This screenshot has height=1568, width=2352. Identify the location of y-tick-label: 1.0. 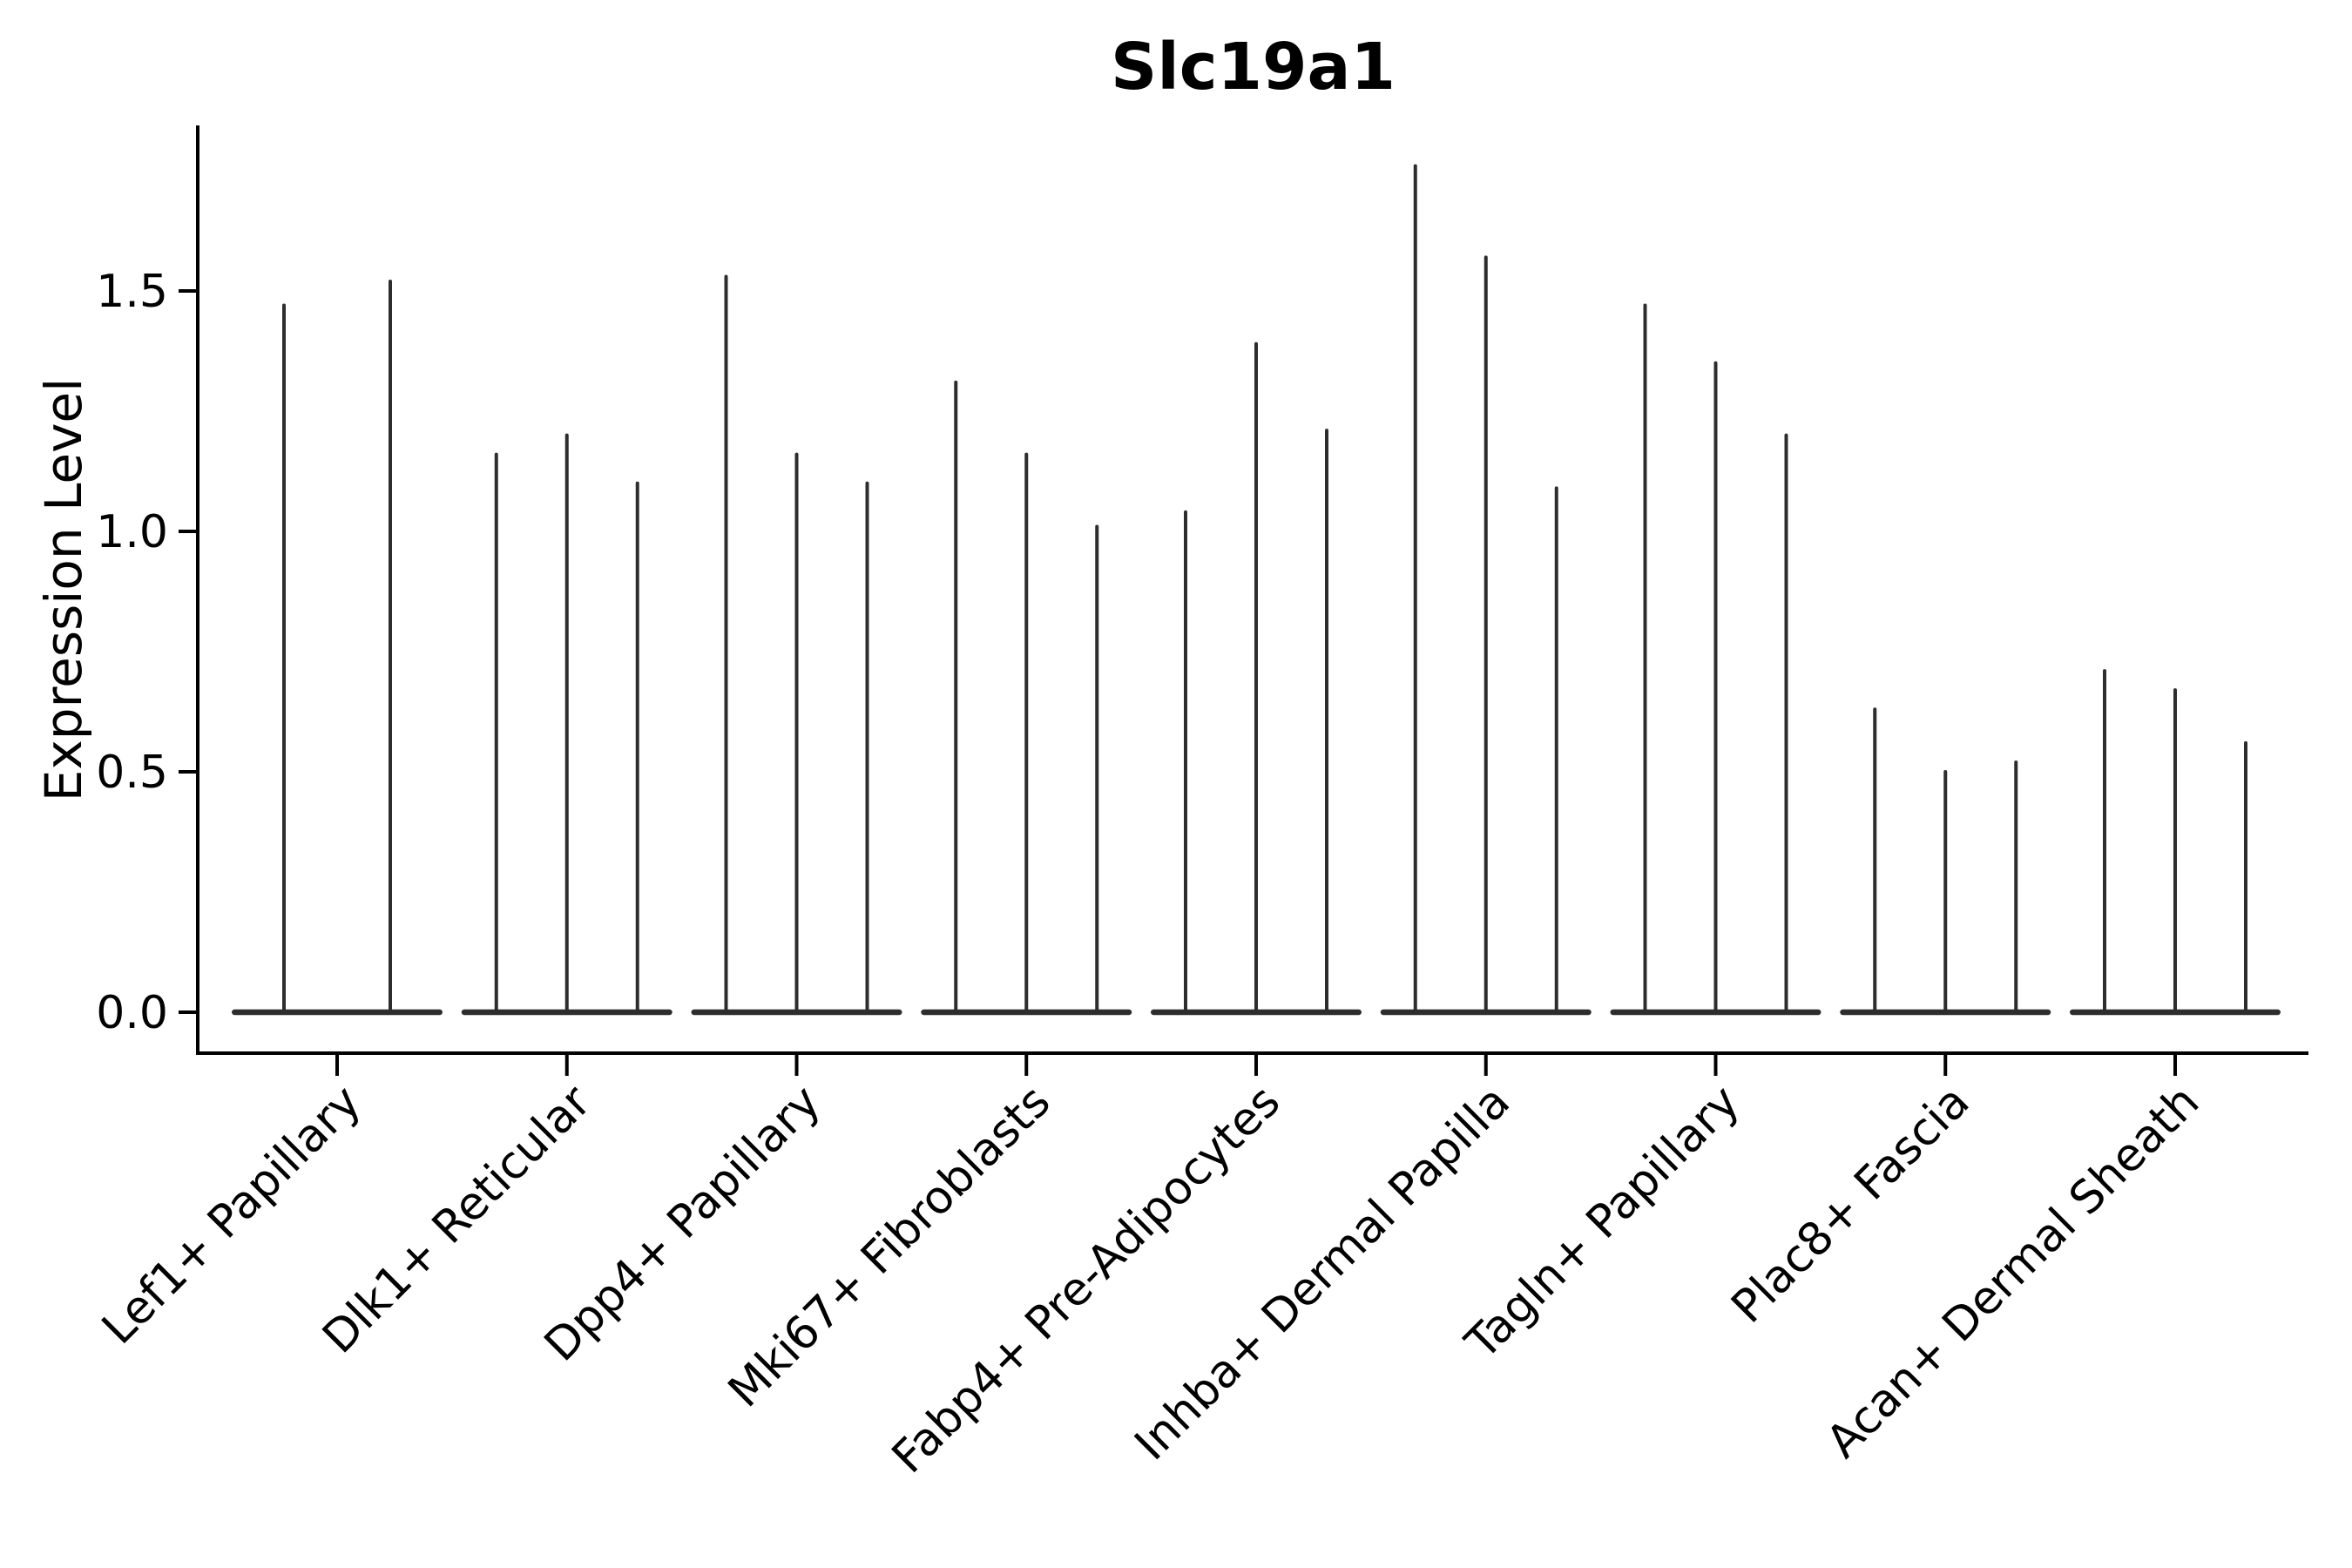
(132, 532).